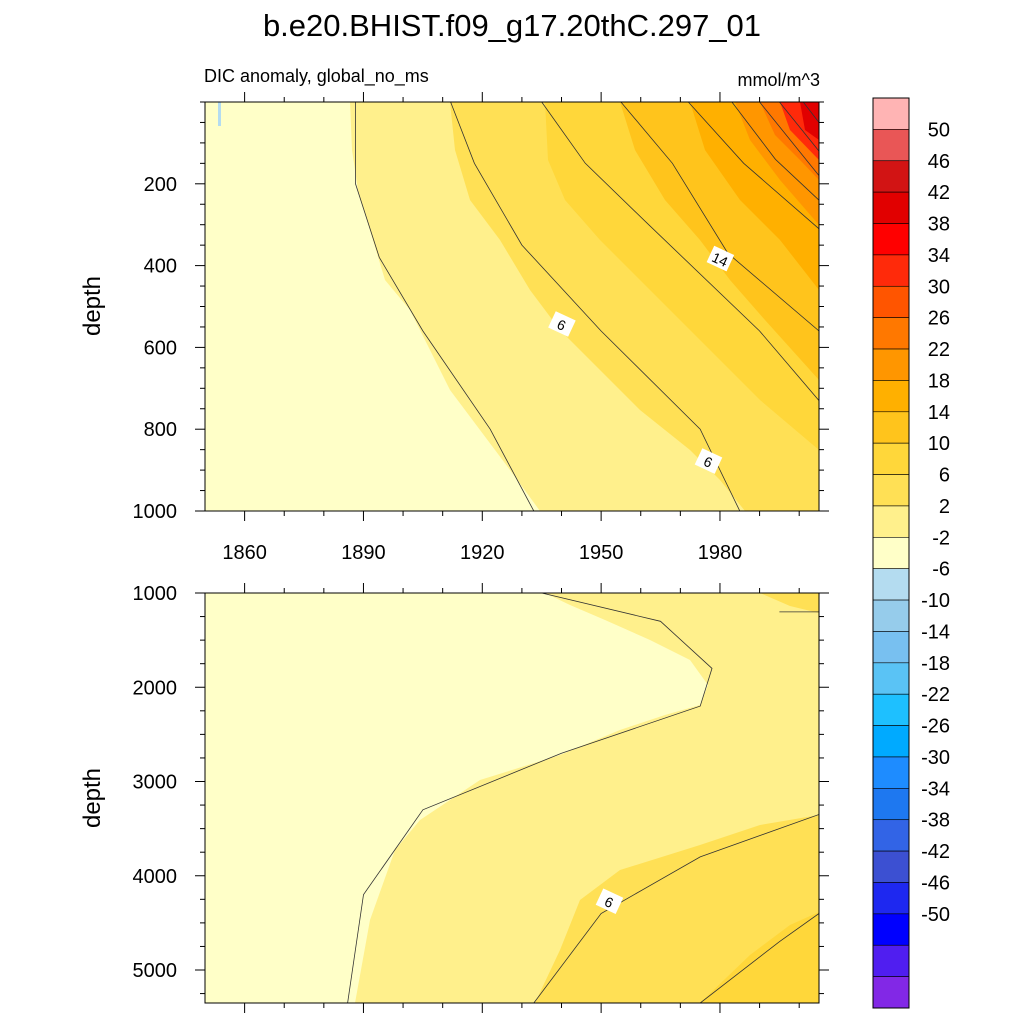  Describe the element at coordinates (939, 162) in the screenshot. I see `colorbar-label: 46` at that location.